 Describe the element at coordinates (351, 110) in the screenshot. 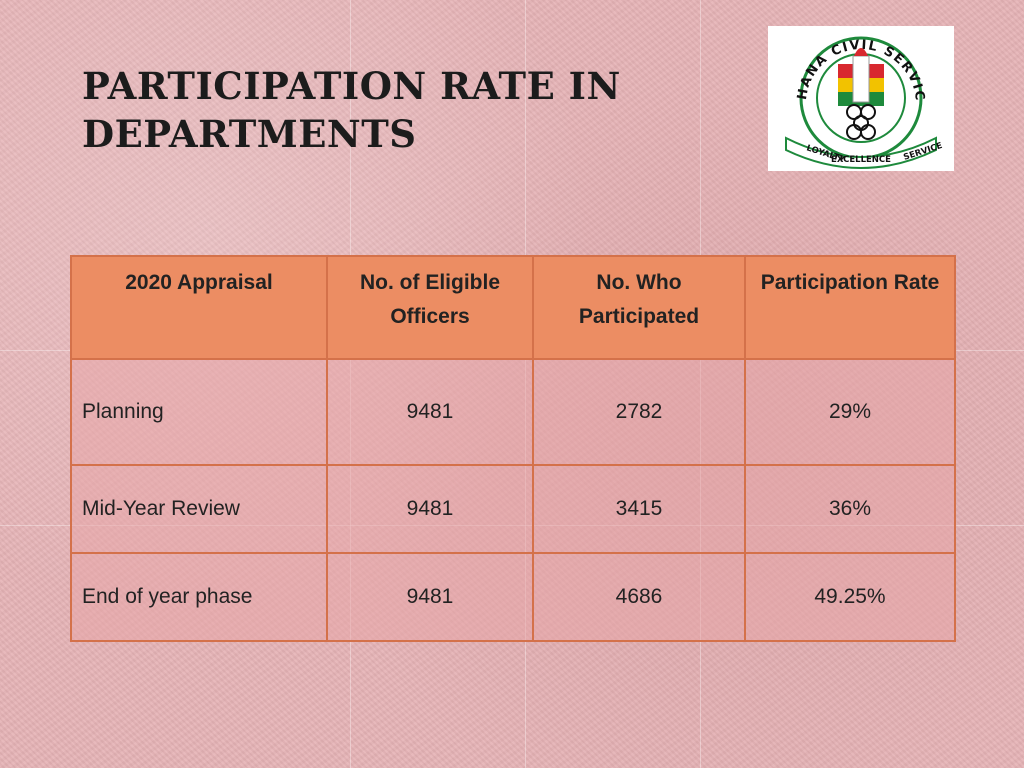

I see `slide-title: PARTICIPATION RATE IN DEPARTMENTS` at that location.